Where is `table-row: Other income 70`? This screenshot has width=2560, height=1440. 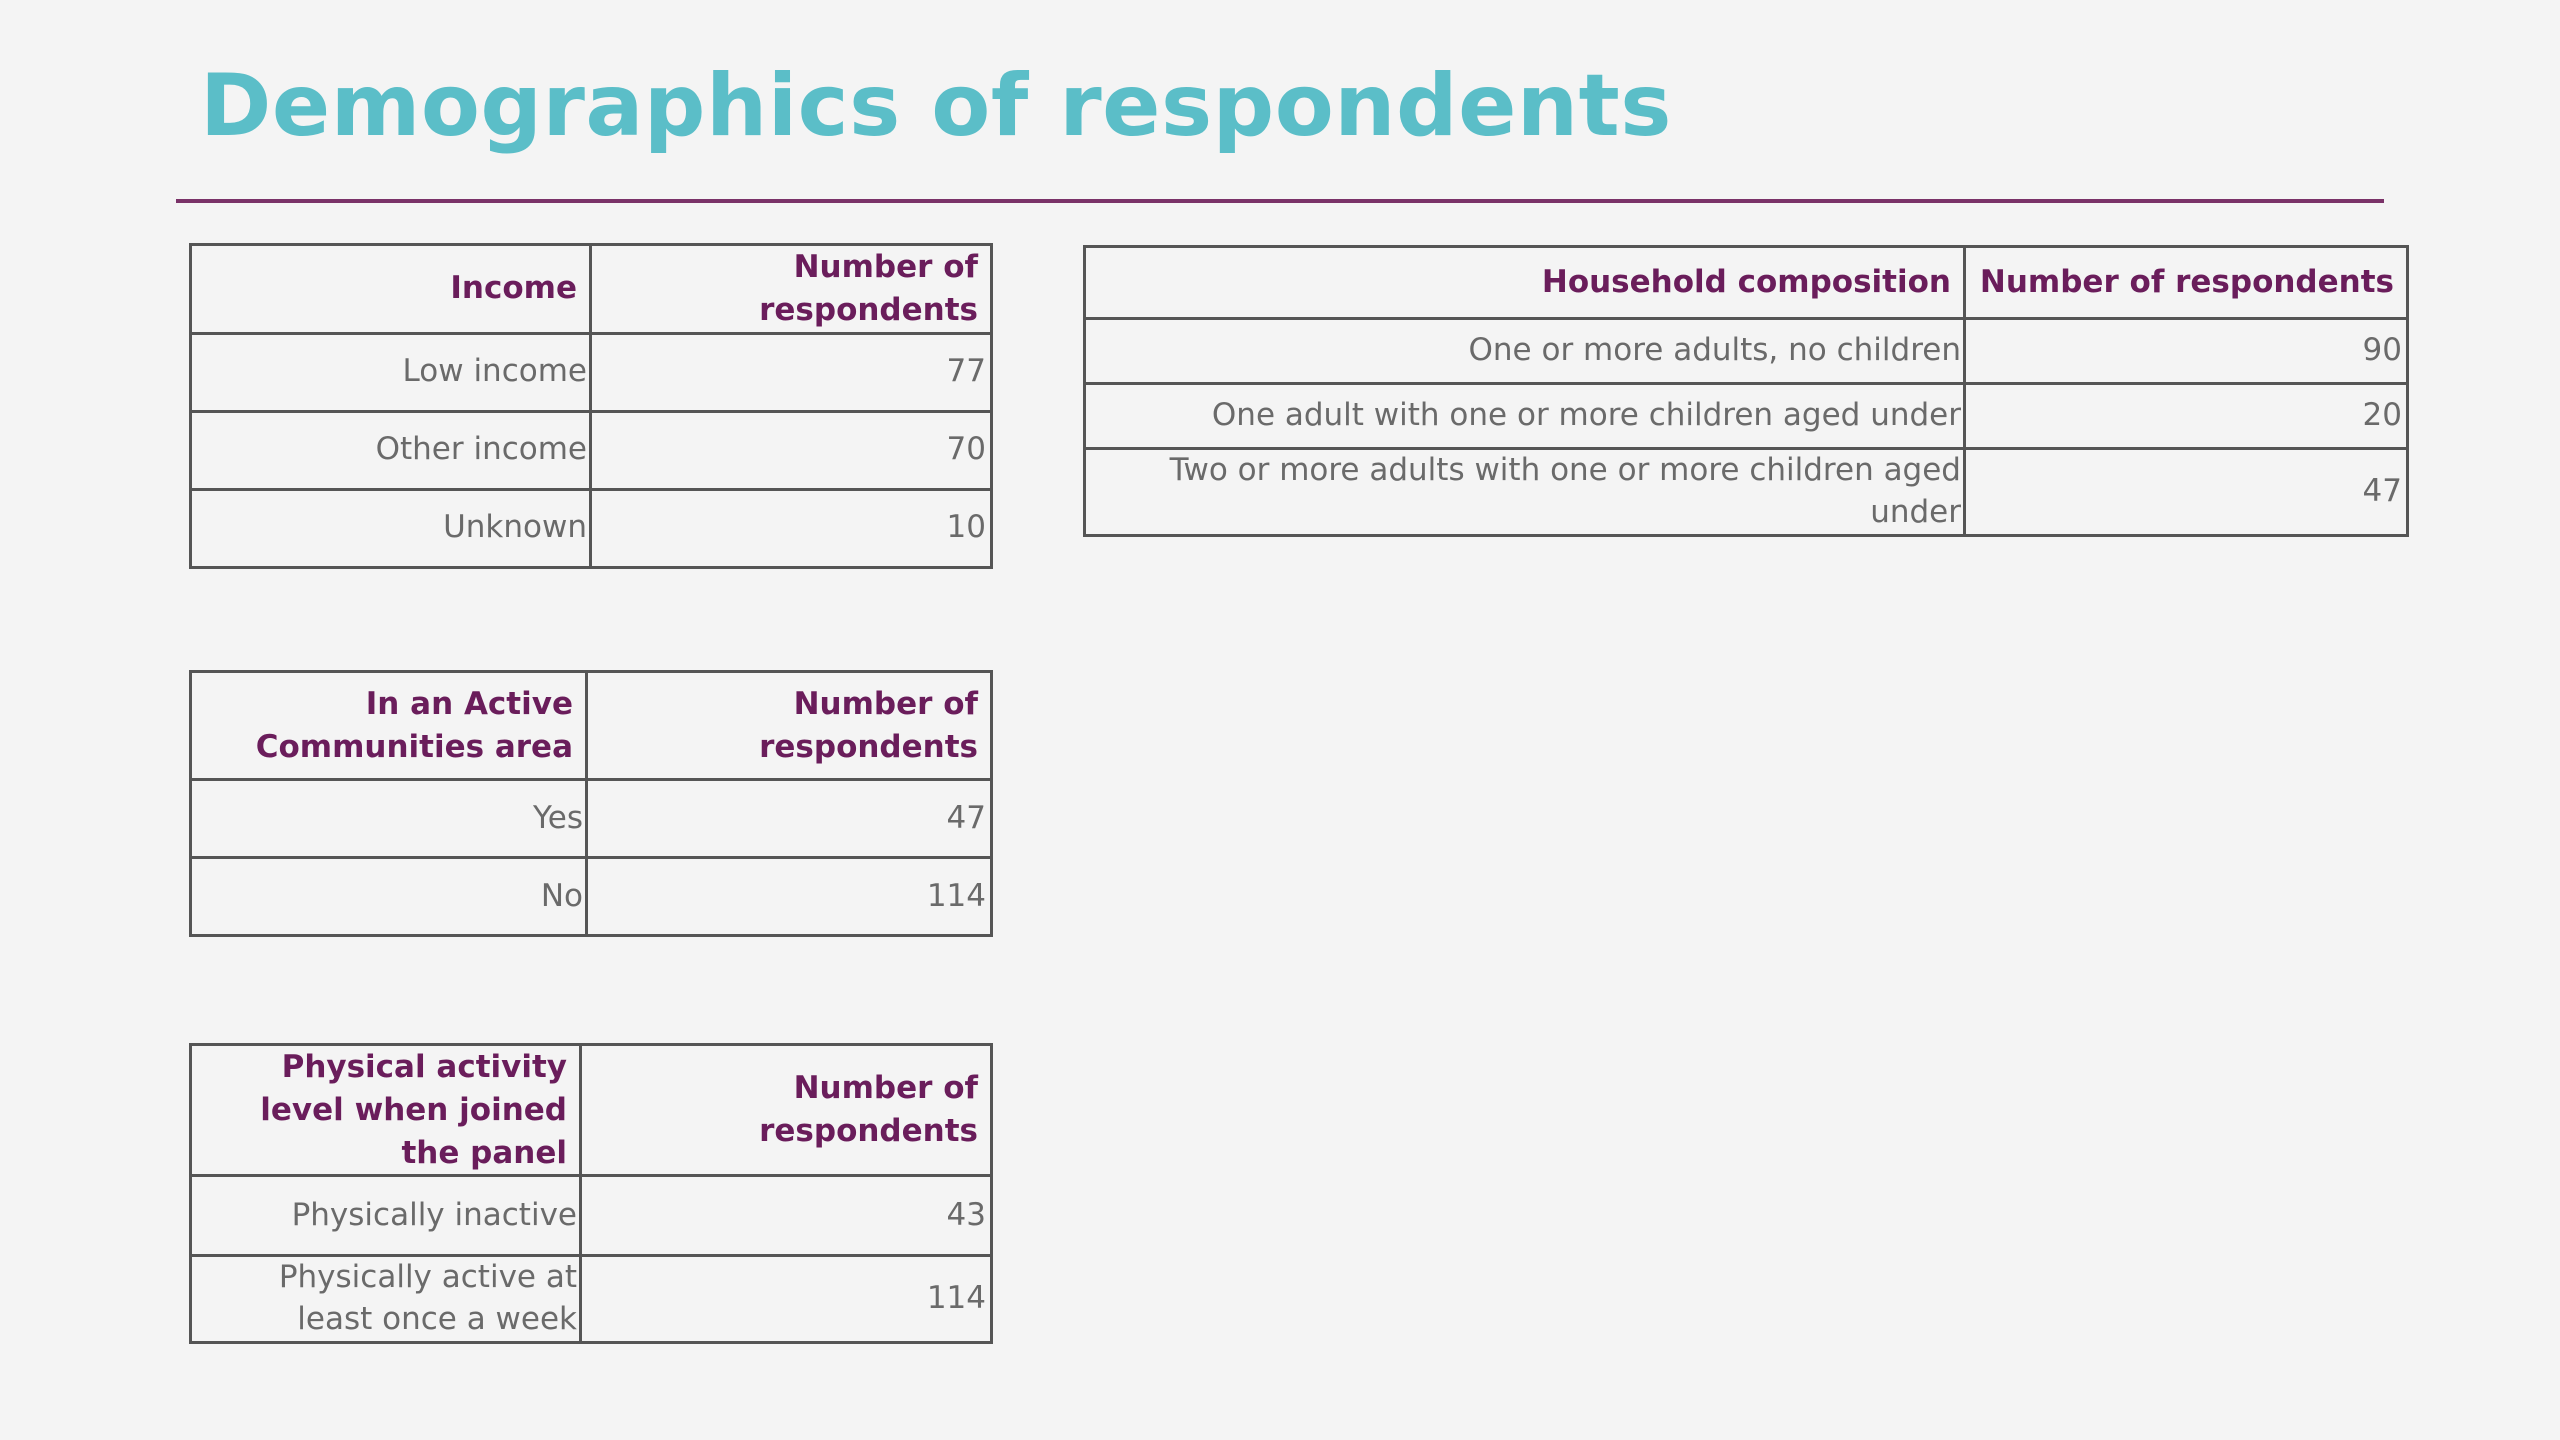
table-row: Other income 70 is located at coordinates (591, 450).